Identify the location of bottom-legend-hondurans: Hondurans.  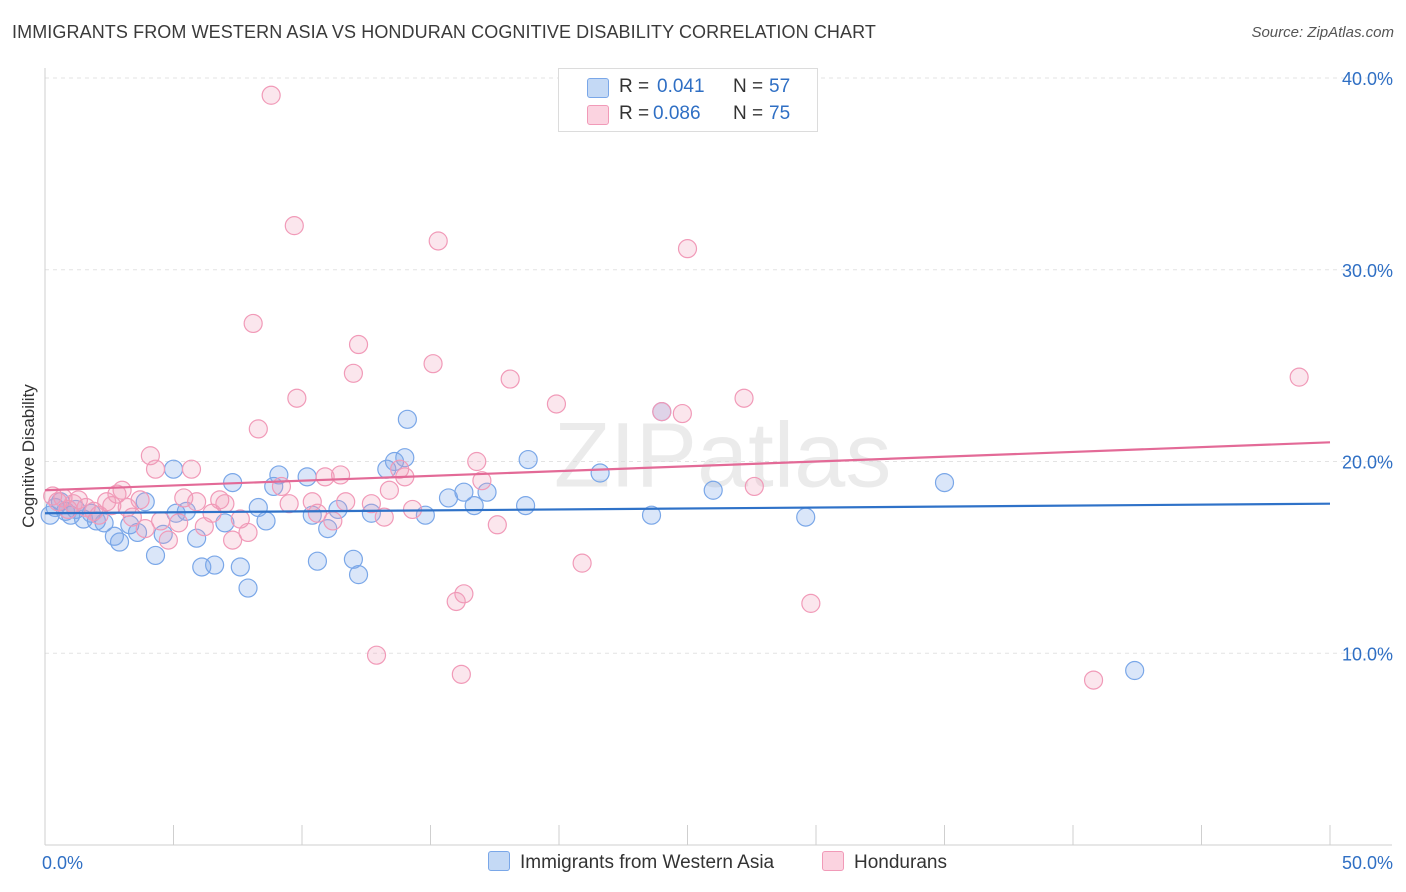
(884, 862).